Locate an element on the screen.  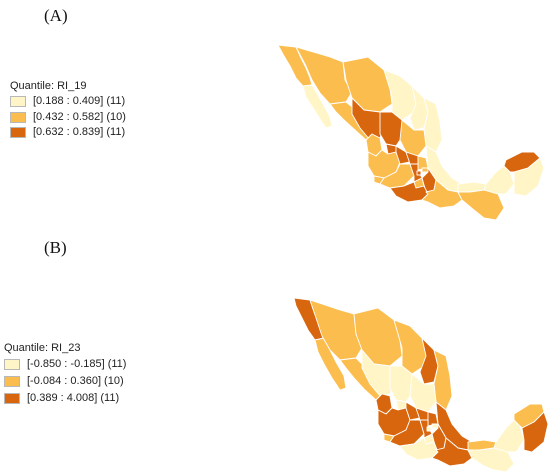
panel-a-legend-item-low: [0.188 : 0.409] (11) is located at coordinates (67, 101).